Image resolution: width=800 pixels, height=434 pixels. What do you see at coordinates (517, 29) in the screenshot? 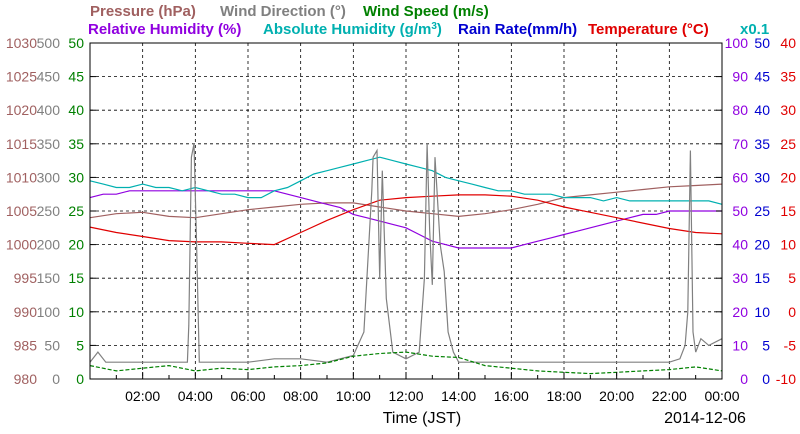
I see `legend-entry: Rain Rate(mm/h)` at bounding box center [517, 29].